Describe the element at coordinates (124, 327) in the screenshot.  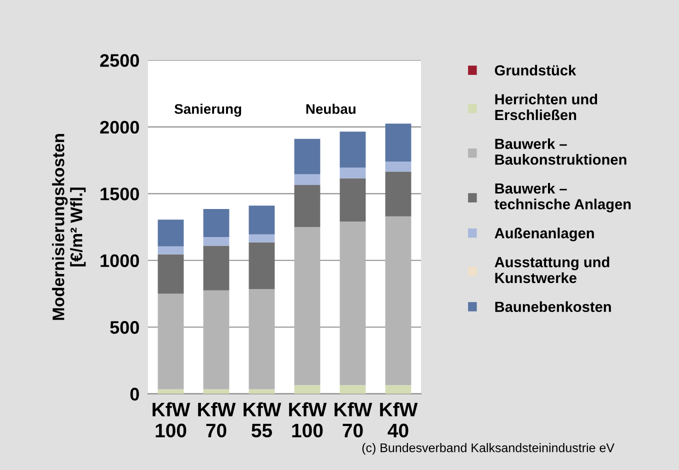
I see `y-tick-label: 500` at that location.